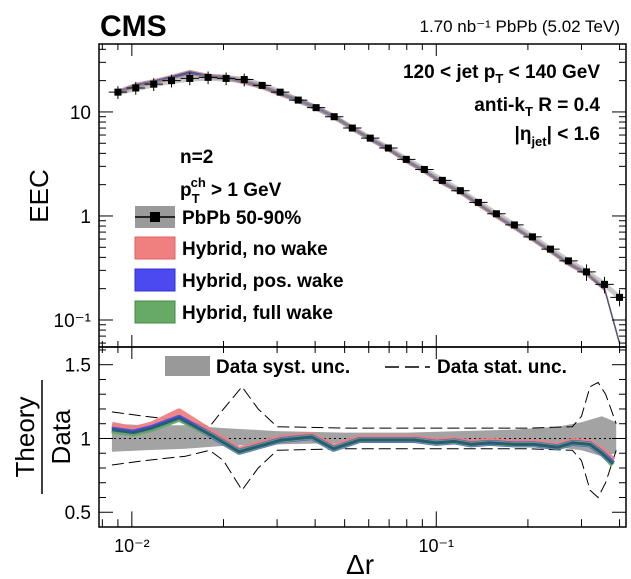 The width and height of the screenshot is (631, 579). I want to click on y-tick-label-upper: 1, so click(85, 217).